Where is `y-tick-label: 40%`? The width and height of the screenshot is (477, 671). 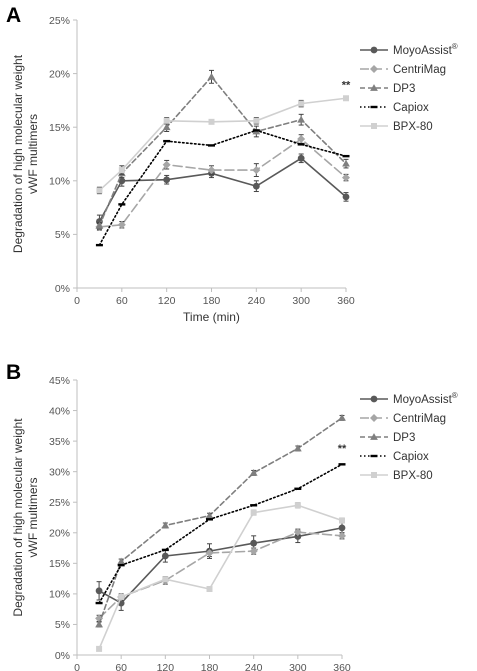
y-tick-label: 40% is located at coordinates (59, 411).